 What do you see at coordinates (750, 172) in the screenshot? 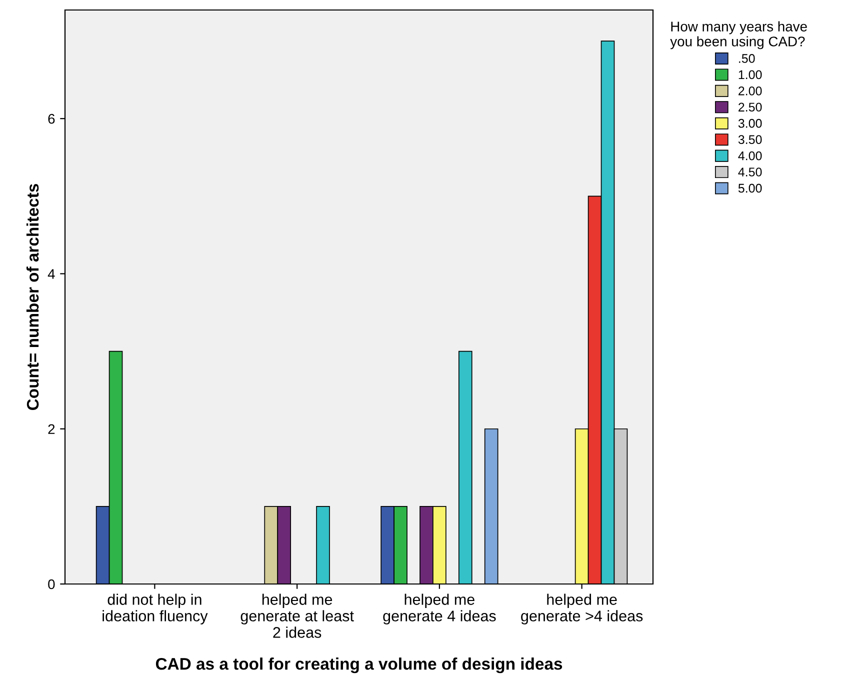
I see `legend-label: 4.50` at bounding box center [750, 172].